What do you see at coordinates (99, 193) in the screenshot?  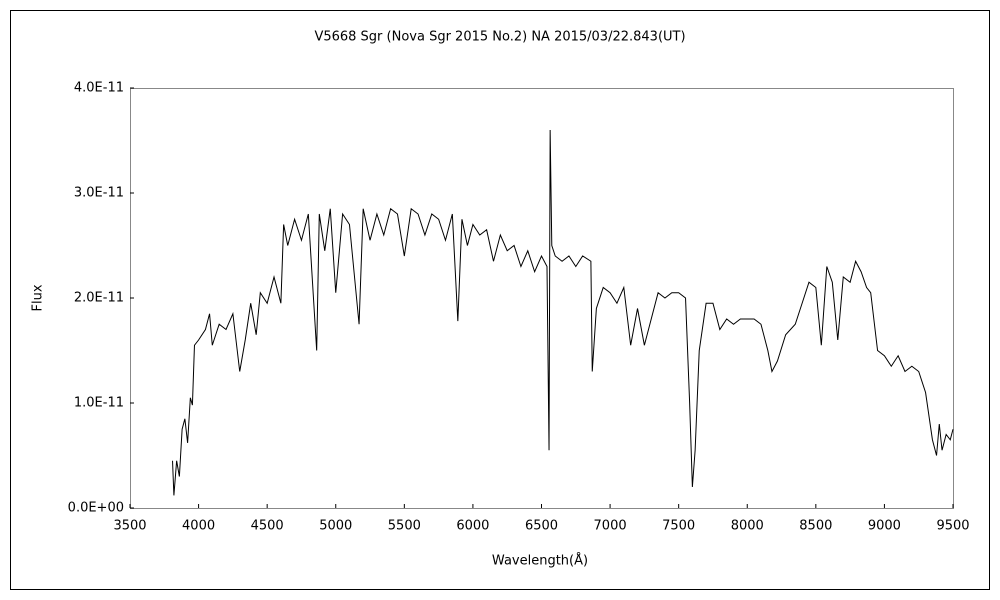 I see `y-tick-label: 3.0E-11` at bounding box center [99, 193].